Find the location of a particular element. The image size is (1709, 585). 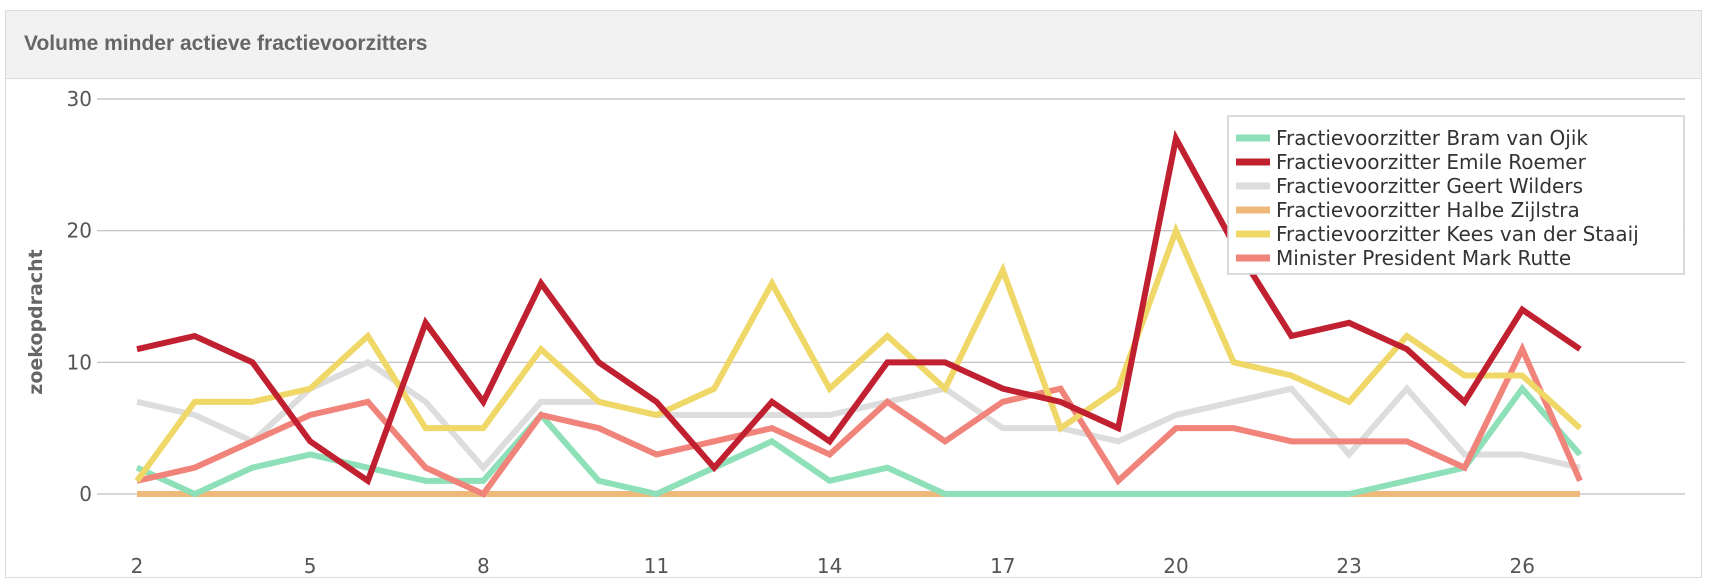

y-axis-label: zoekopdracht is located at coordinates (36, 321).